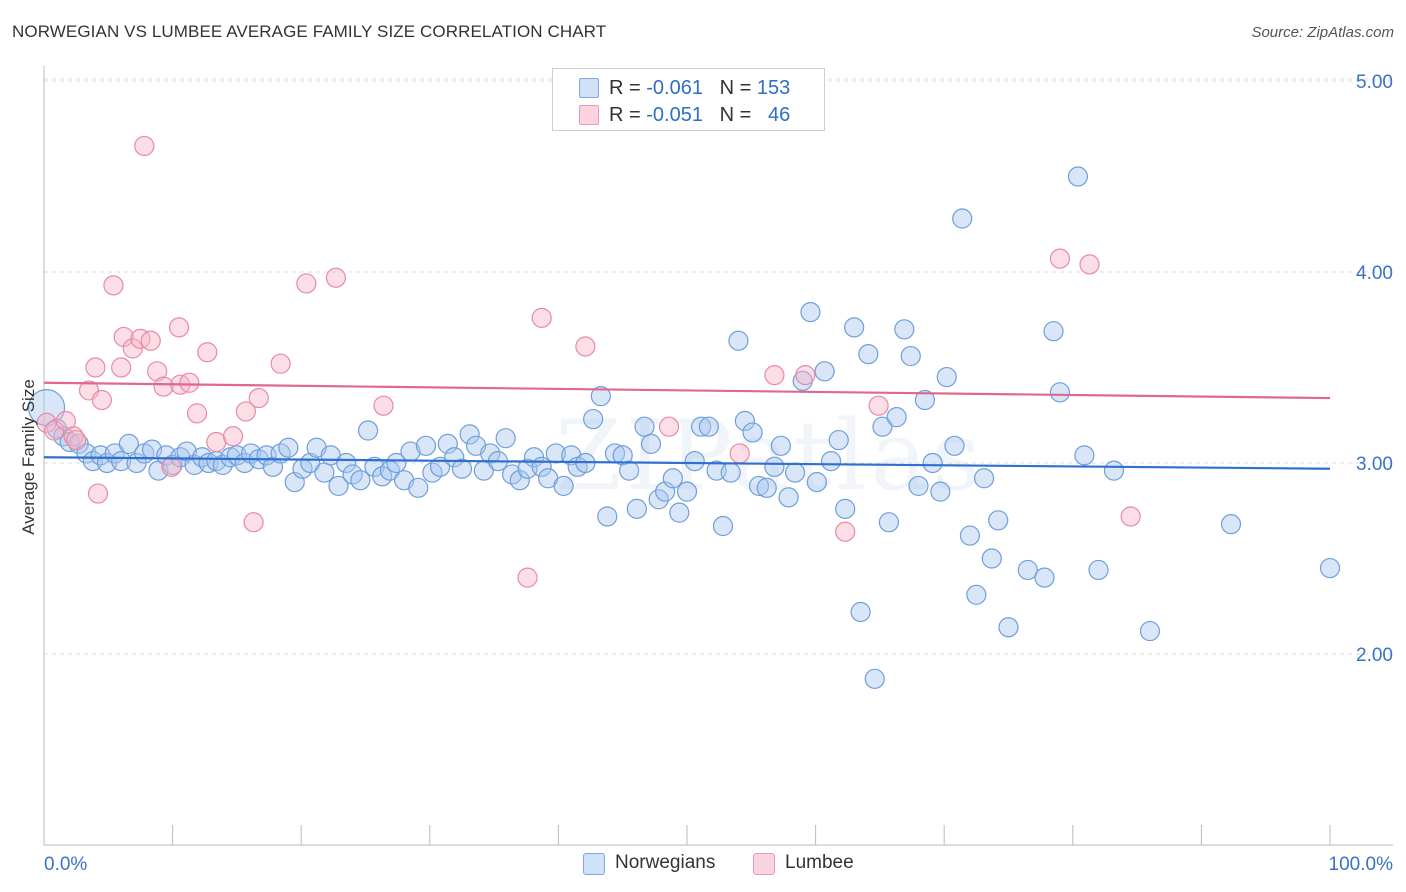 This screenshot has height=892, width=1406. I want to click on r-value-lumbee: -0.051, so click(674, 115).